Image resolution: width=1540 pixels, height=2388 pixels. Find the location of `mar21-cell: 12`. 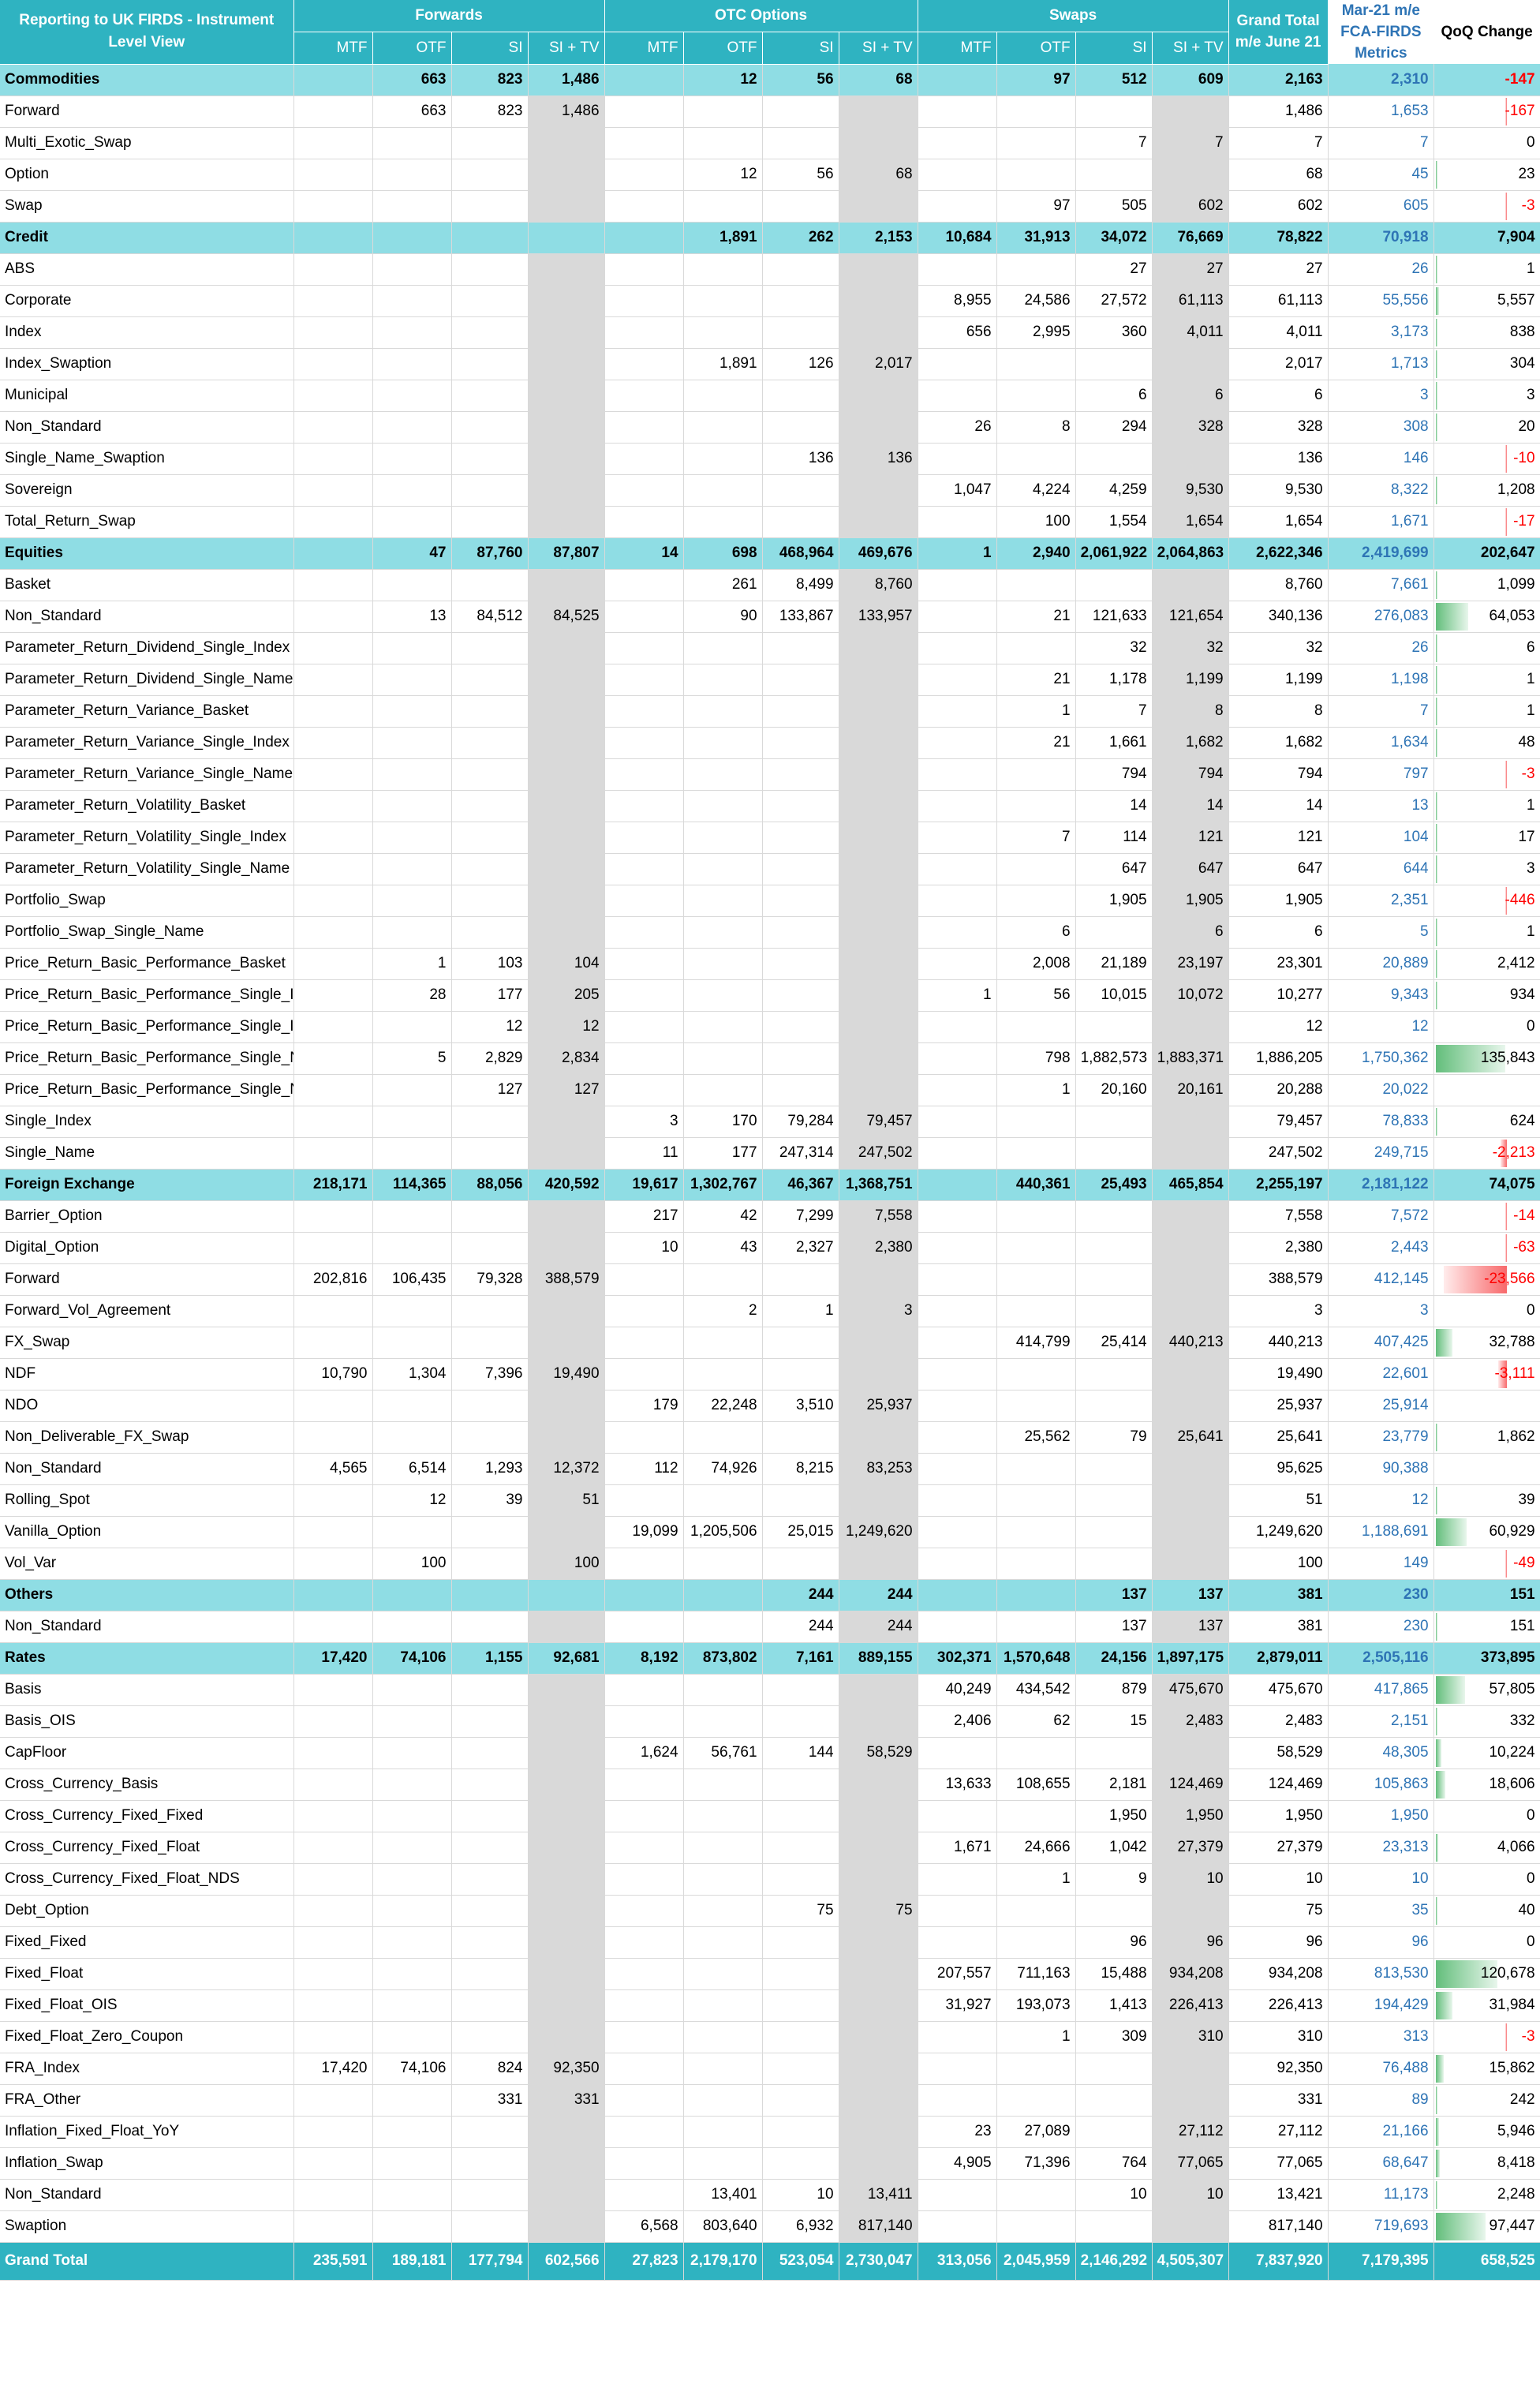

mar21-cell: 12 is located at coordinates (1381, 1500).